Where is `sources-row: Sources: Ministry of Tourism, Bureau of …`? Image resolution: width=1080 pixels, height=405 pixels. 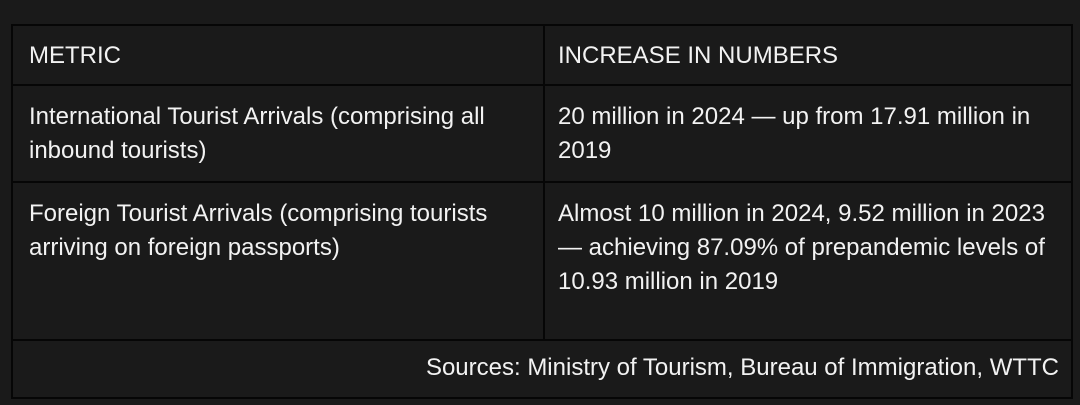 sources-row: Sources: Ministry of Tourism, Bureau of … is located at coordinates (542, 369).